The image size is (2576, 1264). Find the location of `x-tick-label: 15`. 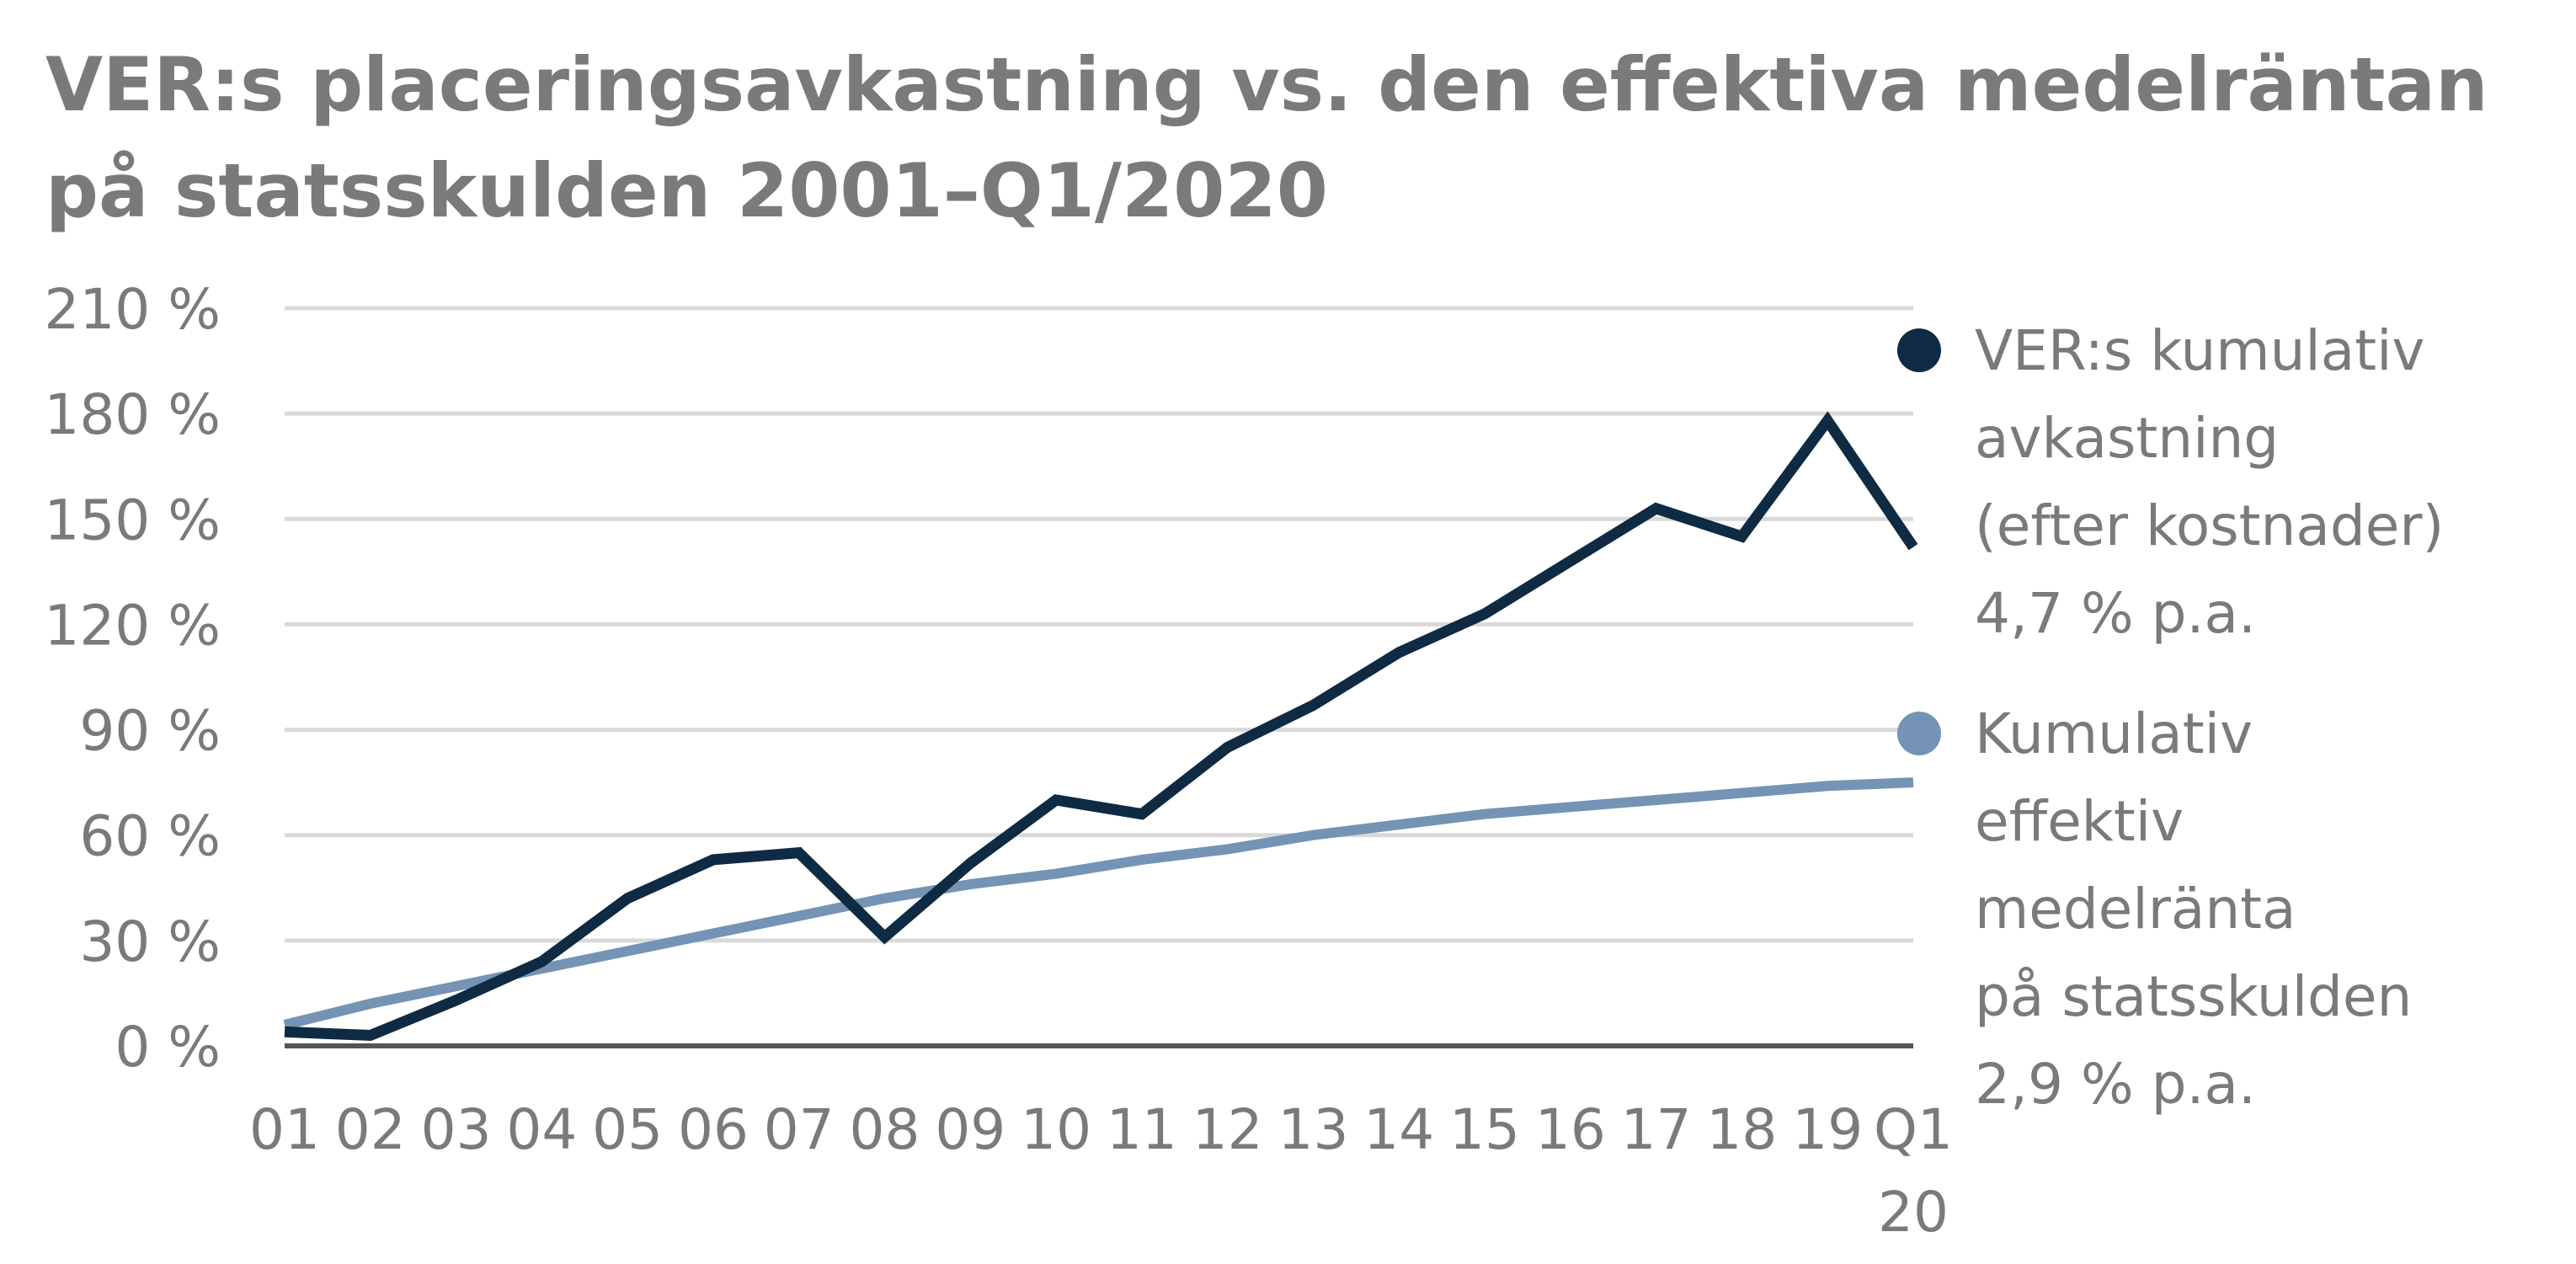

x-tick-label: 15 is located at coordinates (1484, 1129).